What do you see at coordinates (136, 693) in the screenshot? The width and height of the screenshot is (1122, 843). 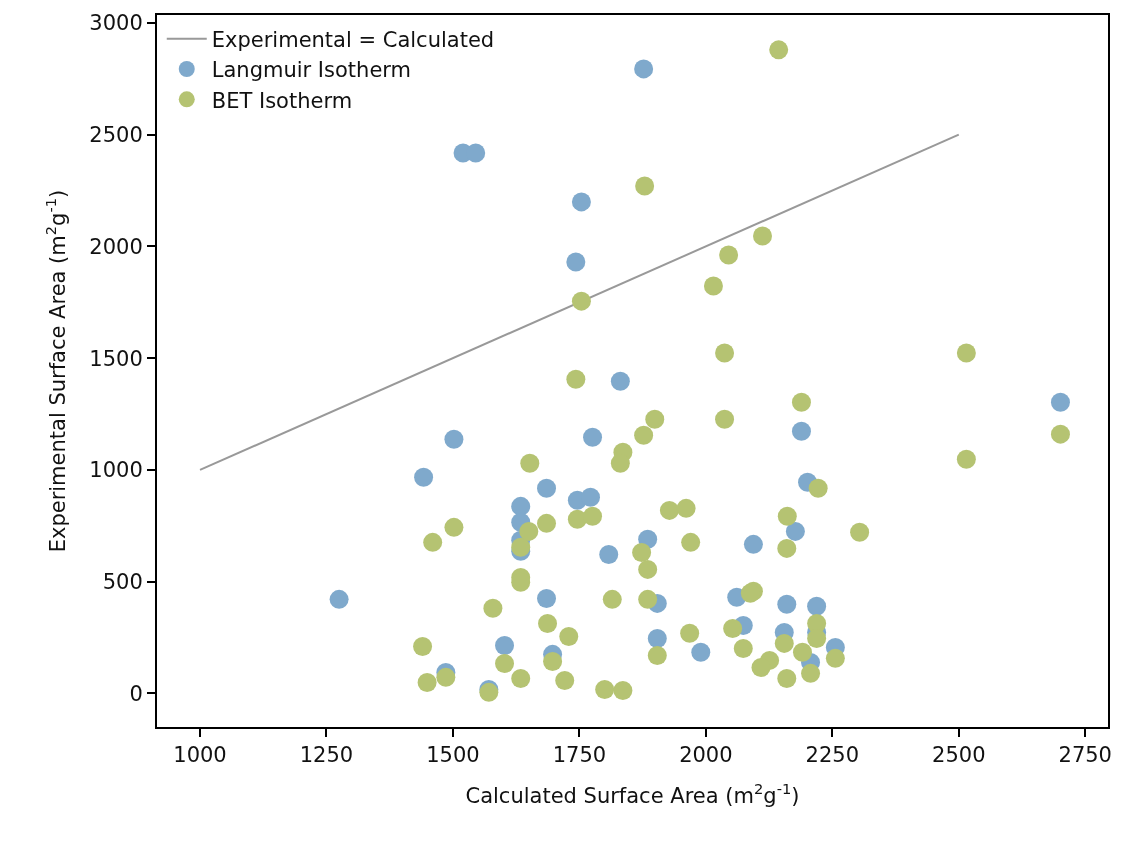 I see `y-tick-label: 0` at bounding box center [136, 693].